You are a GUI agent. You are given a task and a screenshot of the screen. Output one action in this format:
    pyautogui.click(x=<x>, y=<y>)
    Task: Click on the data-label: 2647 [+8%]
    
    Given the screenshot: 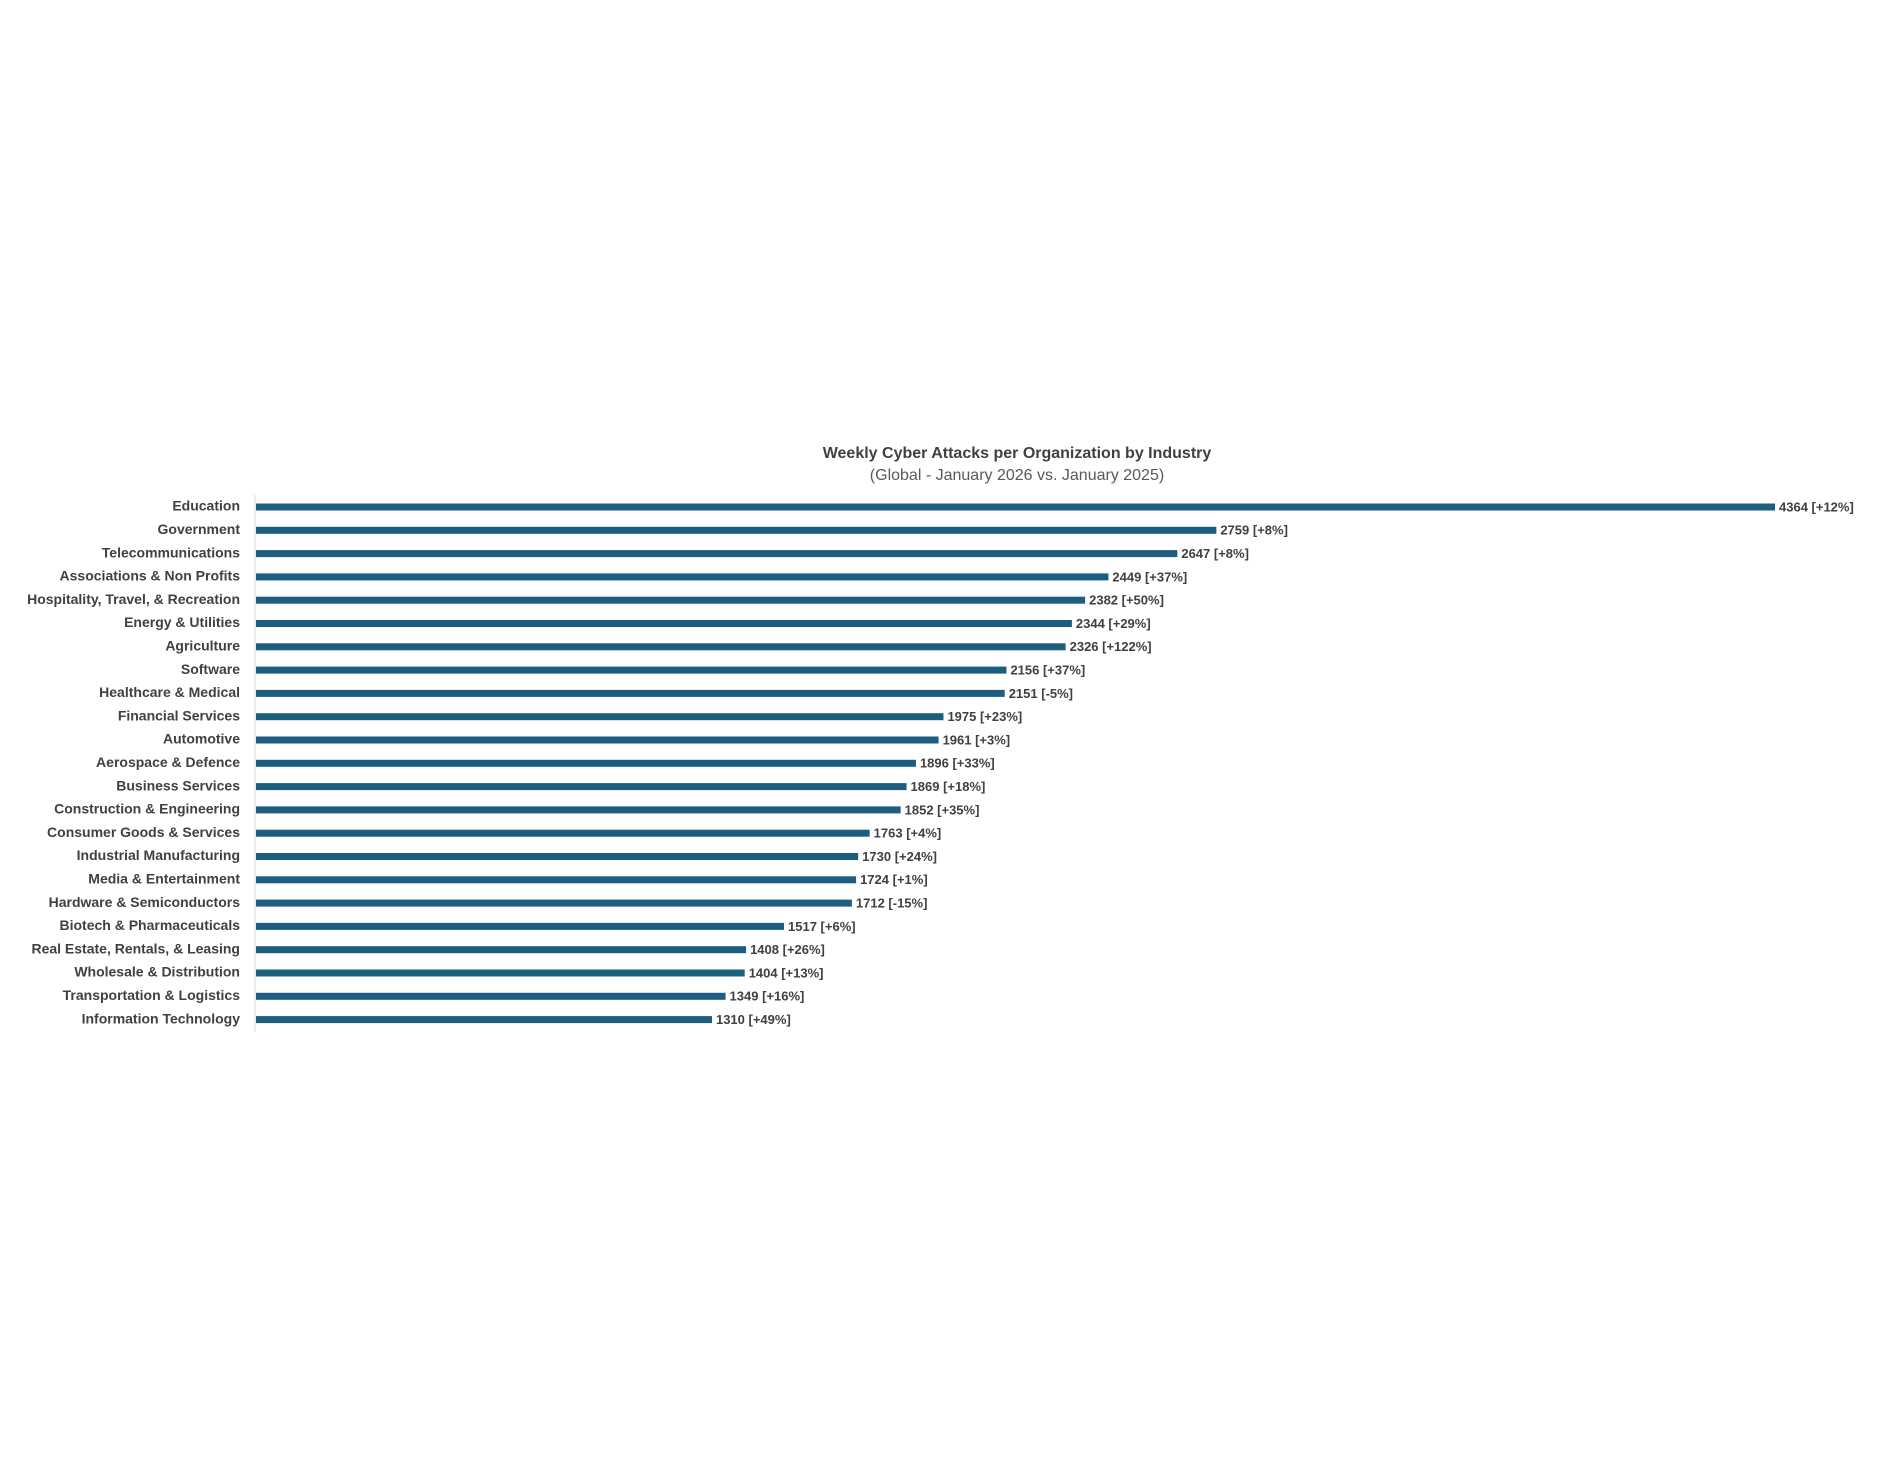 What is the action you would take?
    pyautogui.click(x=1215, y=553)
    